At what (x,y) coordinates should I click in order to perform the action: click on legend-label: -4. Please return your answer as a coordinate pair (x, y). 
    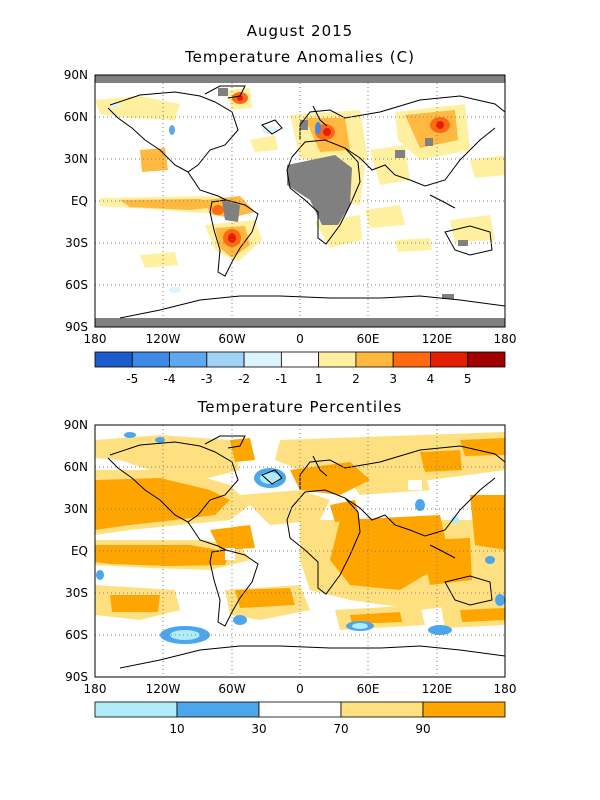
    Looking at the image, I should click on (170, 379).